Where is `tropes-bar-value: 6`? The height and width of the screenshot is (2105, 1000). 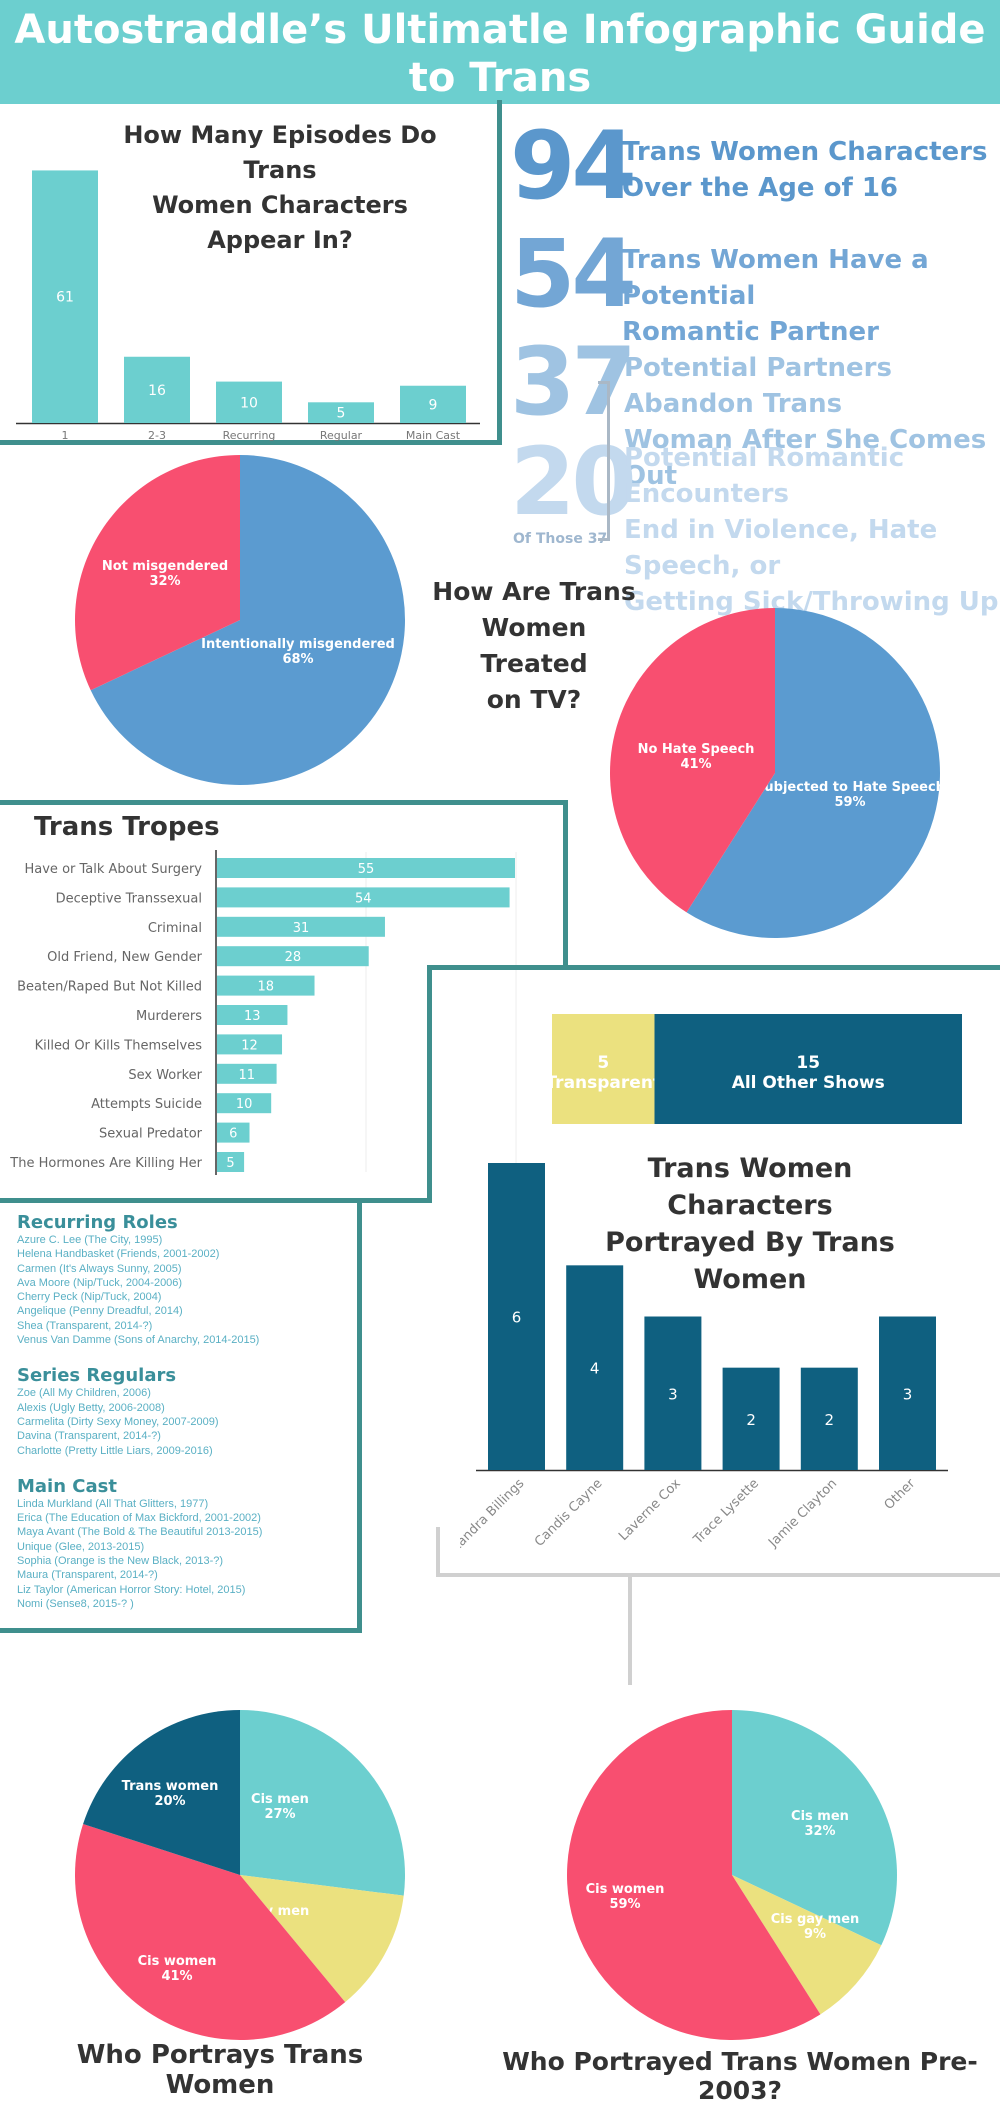
tropes-bar-value: 6 is located at coordinates (233, 1134).